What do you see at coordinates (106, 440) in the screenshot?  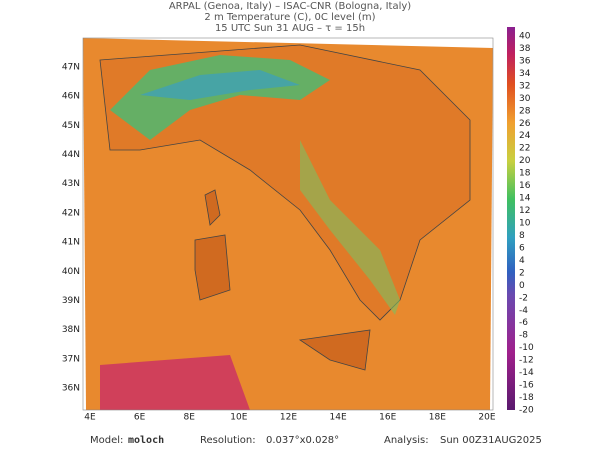 I see `model-label: Model:` at bounding box center [106, 440].